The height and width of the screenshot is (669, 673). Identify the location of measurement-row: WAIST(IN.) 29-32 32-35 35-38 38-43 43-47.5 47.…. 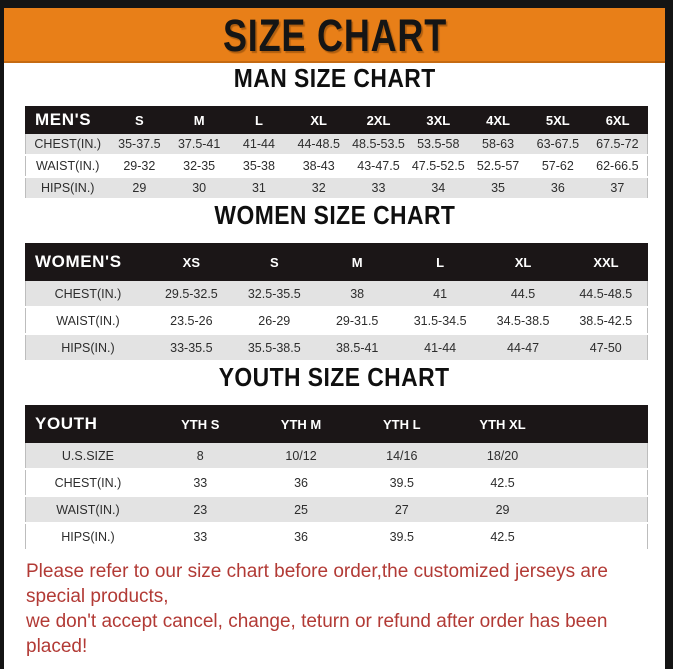
(336, 166).